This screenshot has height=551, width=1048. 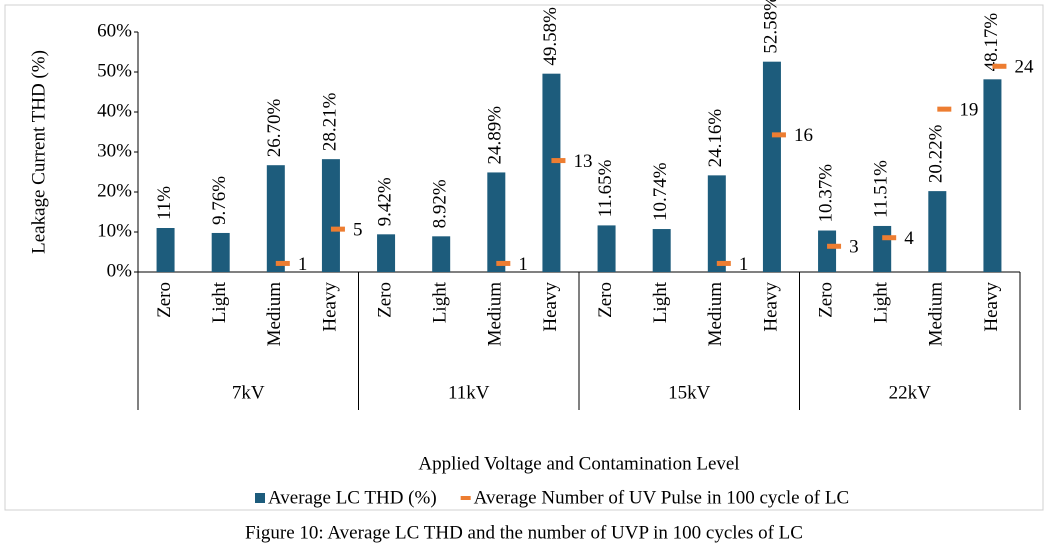 What do you see at coordinates (660, 191) in the screenshot?
I see `data-label: 10.74%` at bounding box center [660, 191].